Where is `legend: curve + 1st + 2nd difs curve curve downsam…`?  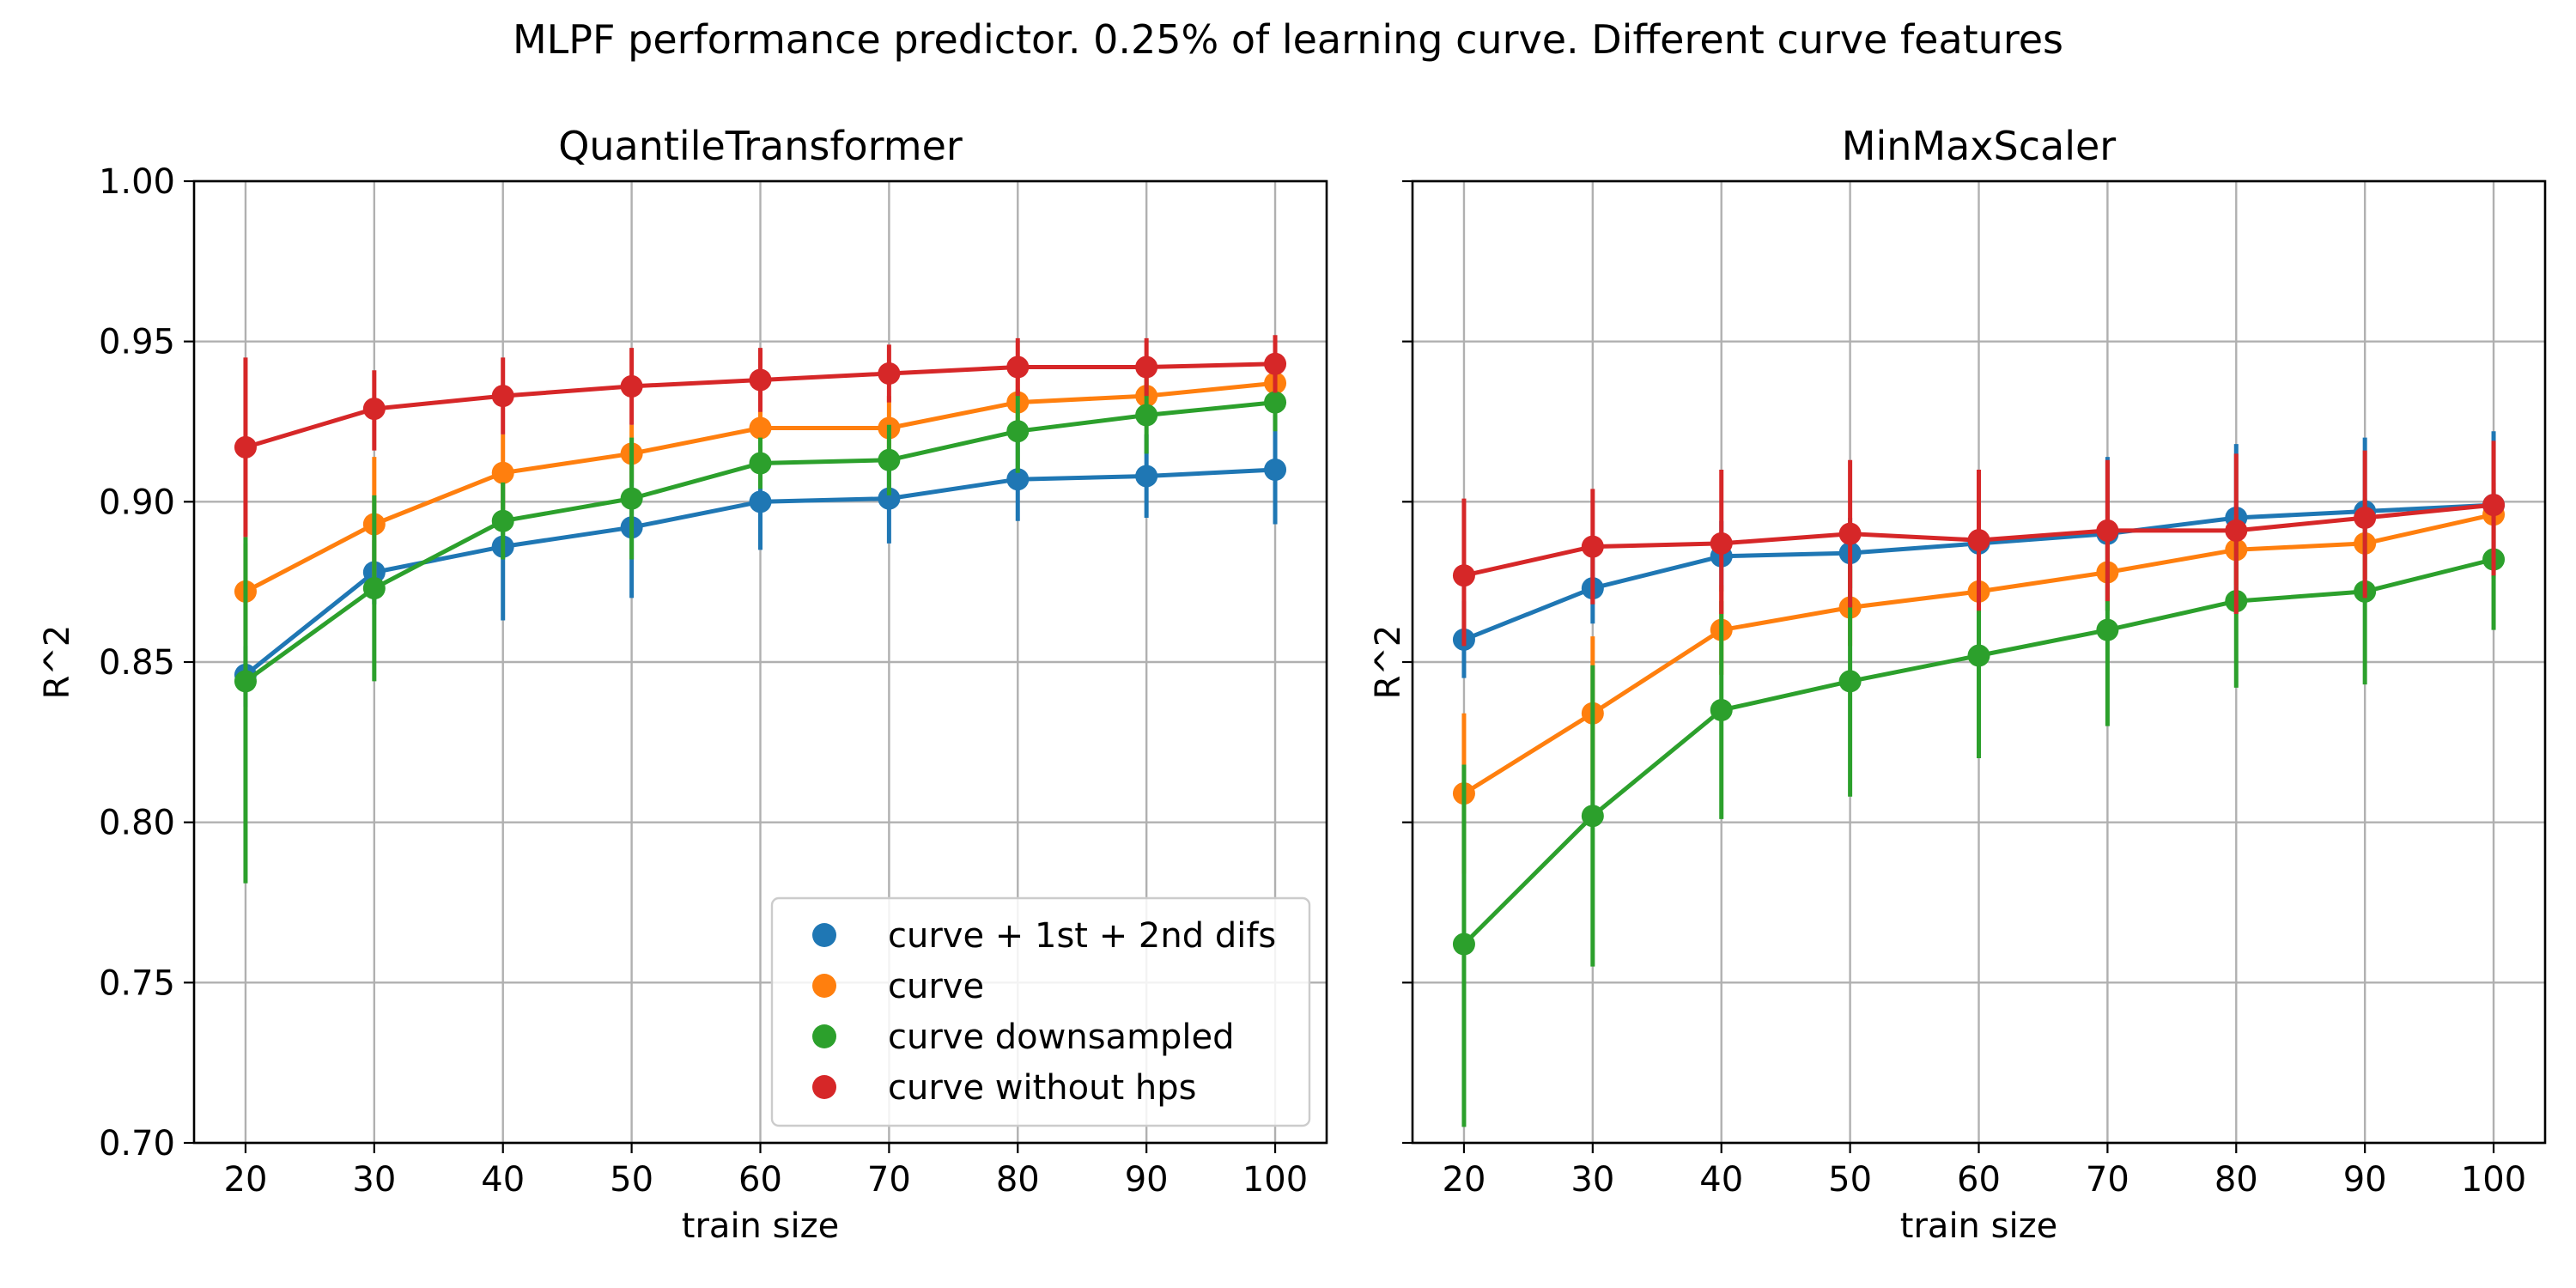 legend: curve + 1st + 2nd difs curve curve downsam… is located at coordinates (1041, 1012).